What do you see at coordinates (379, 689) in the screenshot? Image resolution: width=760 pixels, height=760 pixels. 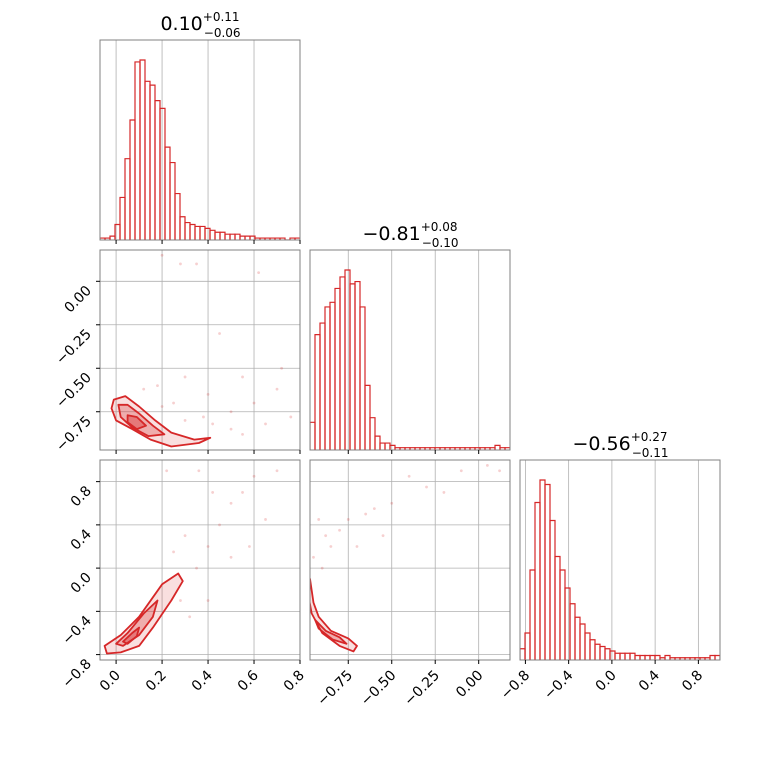 I see `tick-label-x-1-1: −0.50` at bounding box center [379, 689].